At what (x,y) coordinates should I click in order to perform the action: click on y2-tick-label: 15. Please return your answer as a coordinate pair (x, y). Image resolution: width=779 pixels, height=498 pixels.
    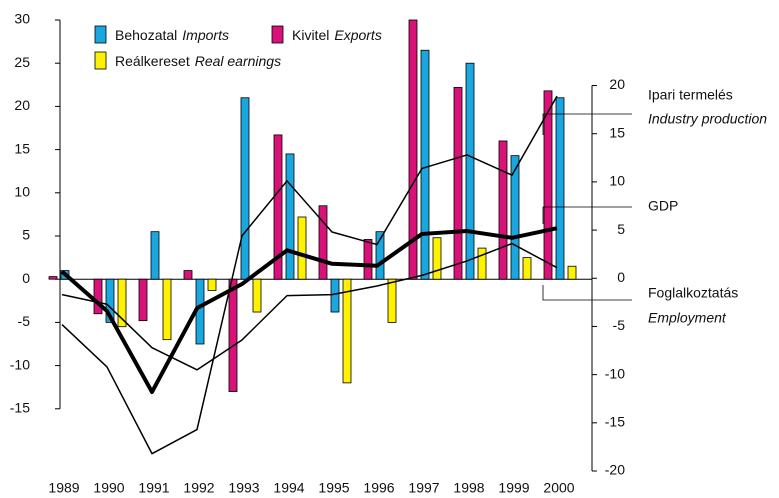
    Looking at the image, I should click on (617, 132).